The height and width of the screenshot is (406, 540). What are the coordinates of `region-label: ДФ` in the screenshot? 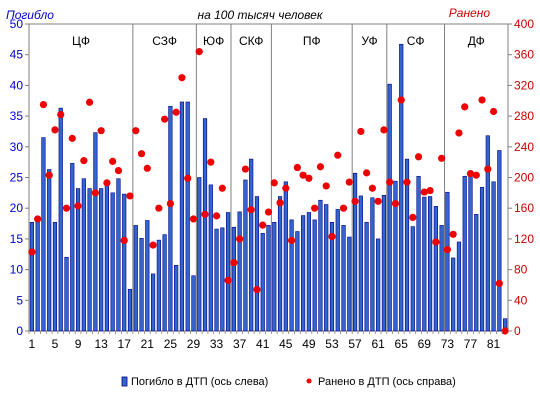 It's located at (476, 41).